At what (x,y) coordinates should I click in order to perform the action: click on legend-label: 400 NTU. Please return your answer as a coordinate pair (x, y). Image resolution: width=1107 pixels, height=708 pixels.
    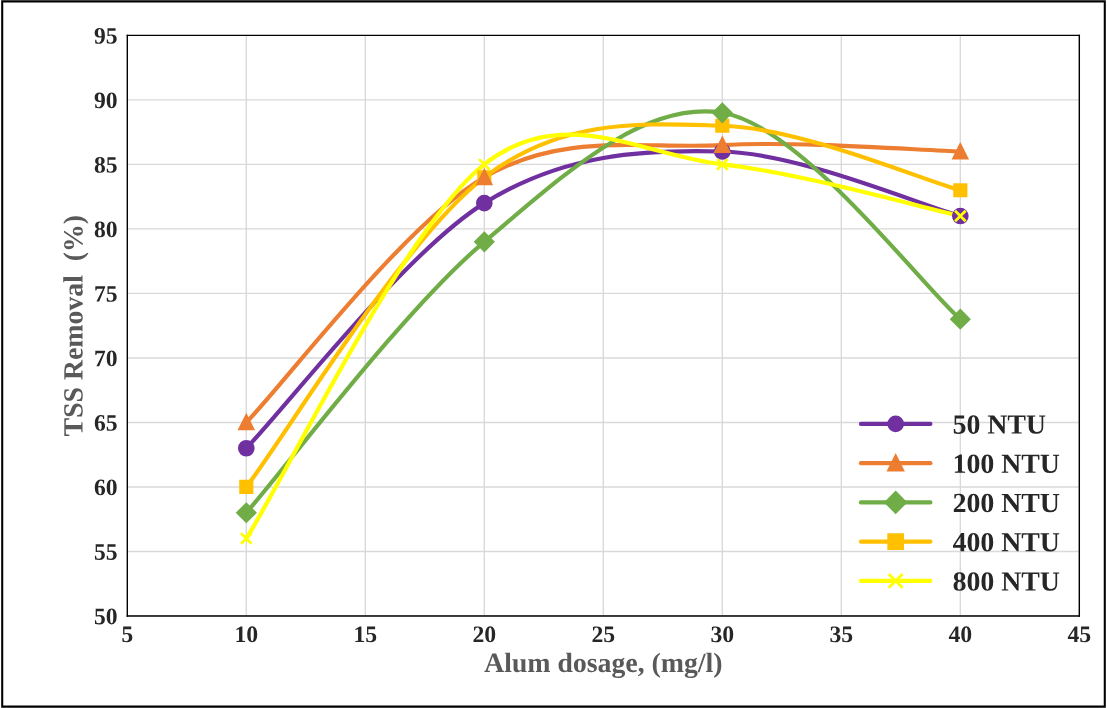
    Looking at the image, I should click on (1006, 542).